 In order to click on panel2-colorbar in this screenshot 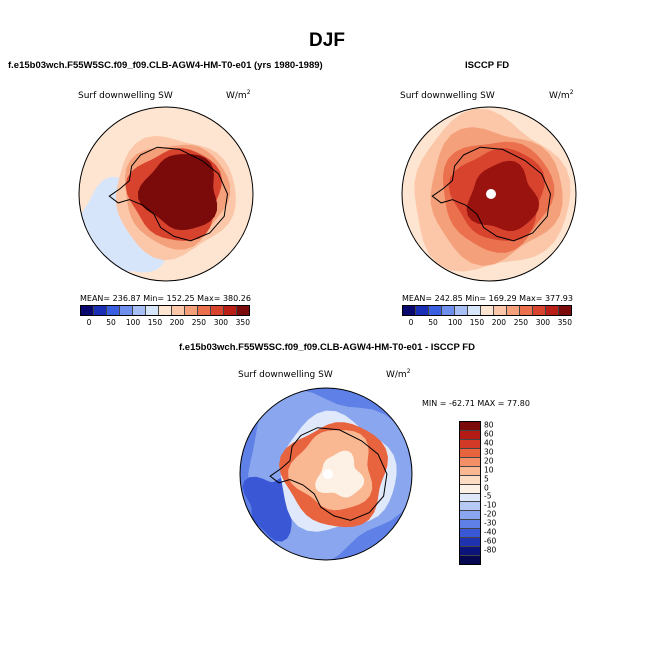, I will do `click(487, 310)`.